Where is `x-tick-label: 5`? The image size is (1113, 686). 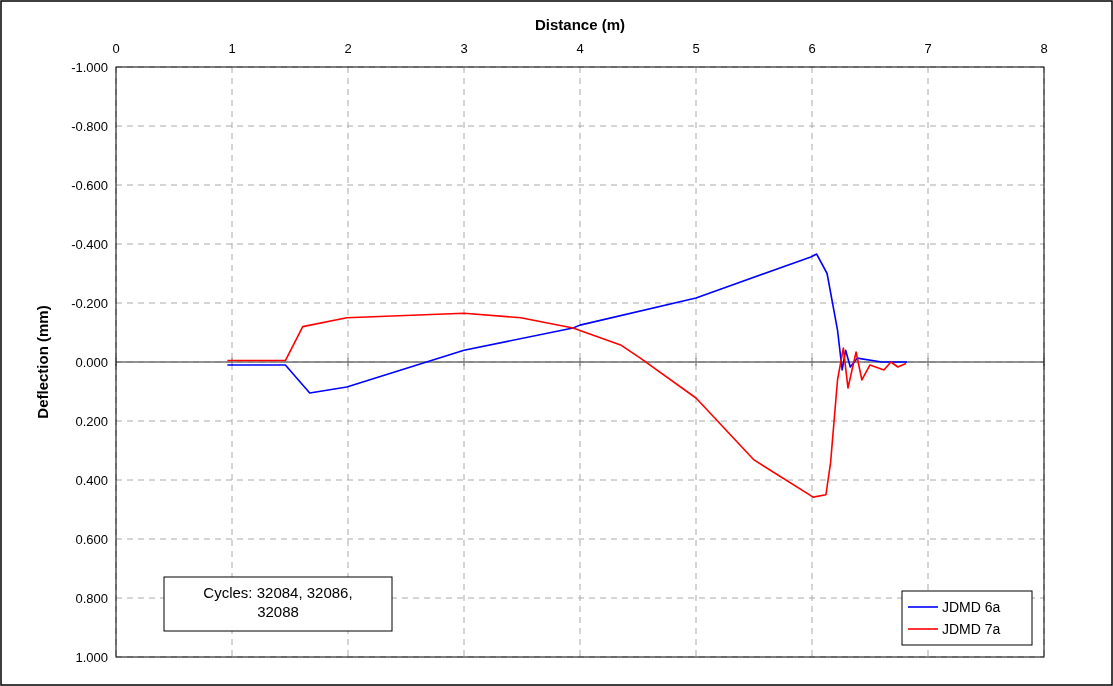 x-tick-label: 5 is located at coordinates (696, 48).